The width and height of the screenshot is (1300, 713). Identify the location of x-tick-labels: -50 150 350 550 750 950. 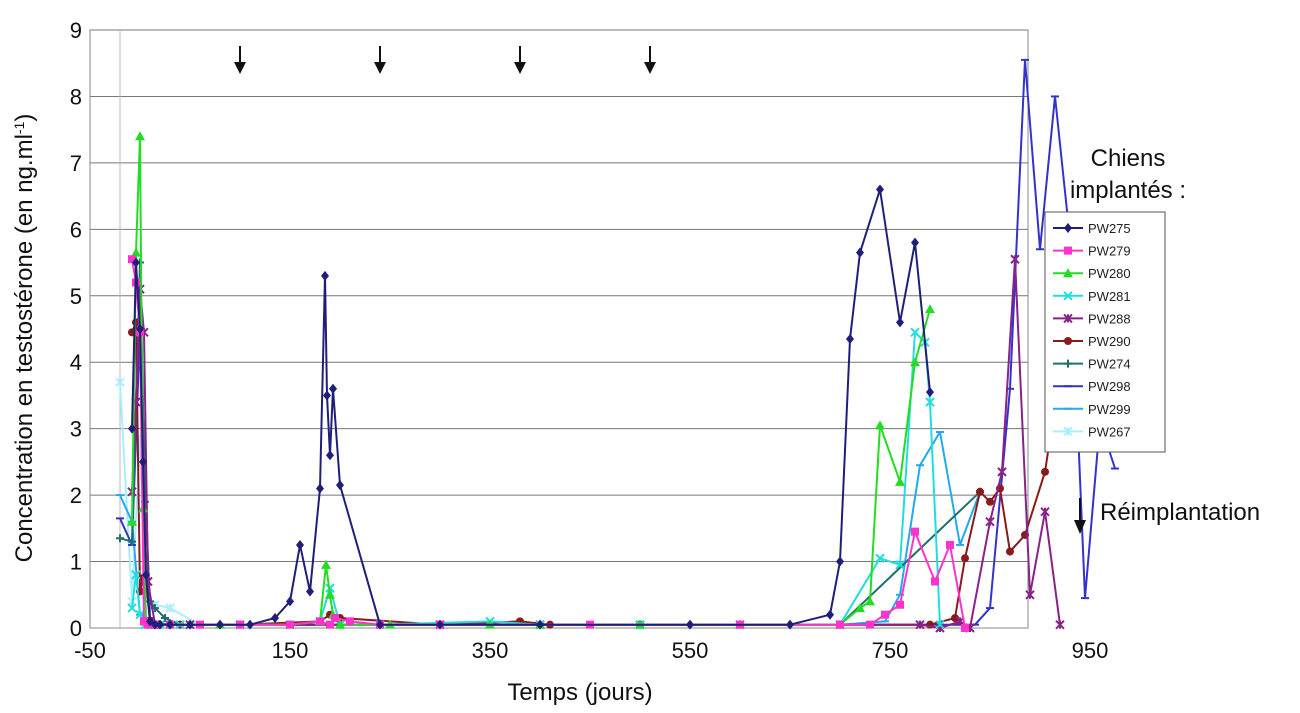
(591, 650).